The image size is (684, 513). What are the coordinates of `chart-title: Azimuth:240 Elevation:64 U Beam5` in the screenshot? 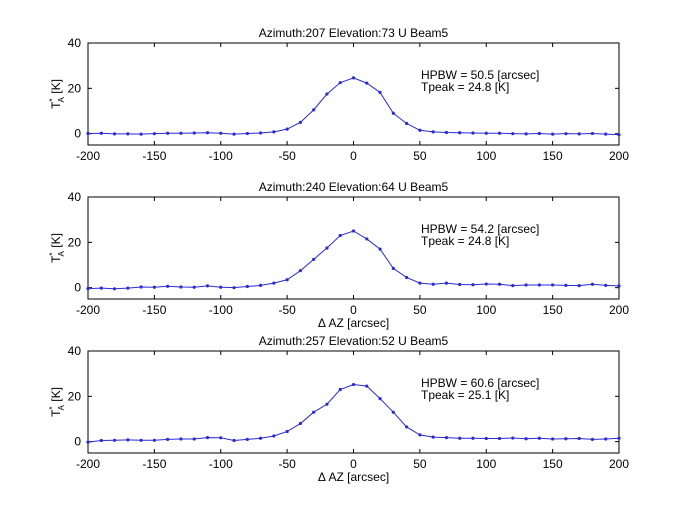 It's located at (354, 187).